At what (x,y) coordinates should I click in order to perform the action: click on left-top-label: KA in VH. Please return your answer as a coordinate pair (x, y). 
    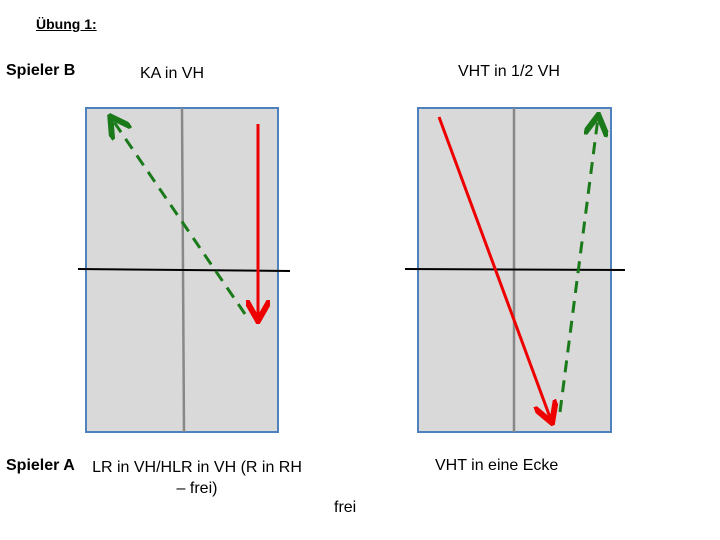
    Looking at the image, I should click on (172, 73).